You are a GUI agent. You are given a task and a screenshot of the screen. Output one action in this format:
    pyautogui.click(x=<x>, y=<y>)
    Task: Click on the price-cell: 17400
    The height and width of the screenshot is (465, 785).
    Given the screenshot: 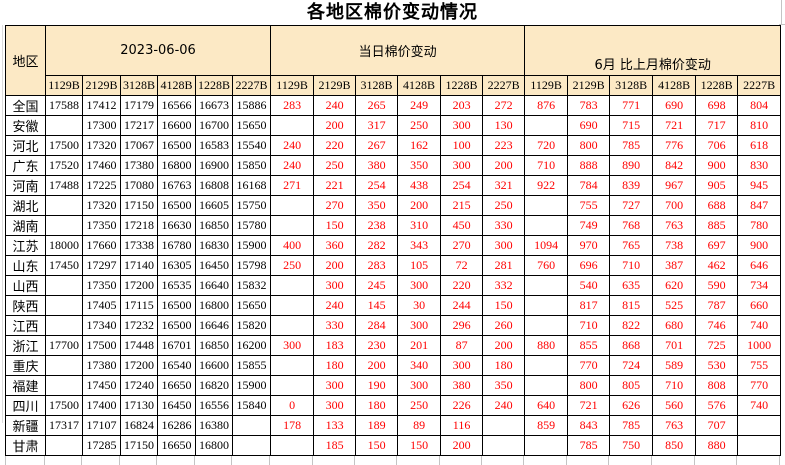 What is the action you would take?
    pyautogui.click(x=101, y=405)
    